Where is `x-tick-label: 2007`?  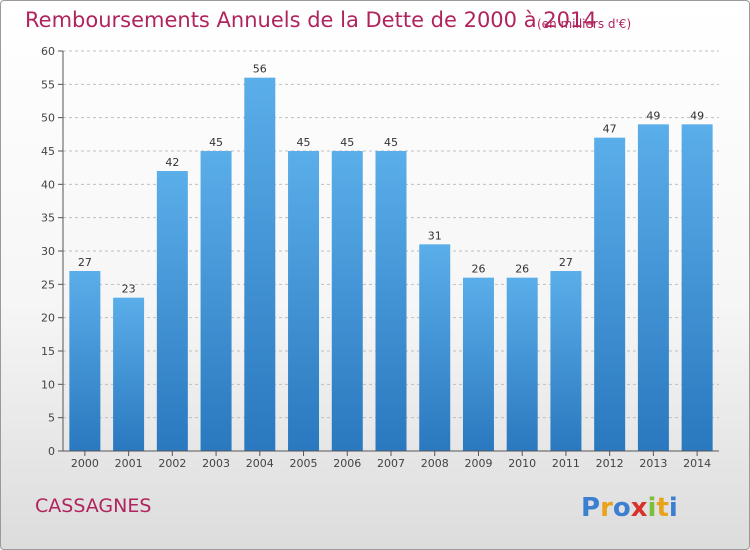 x-tick-label: 2007 is located at coordinates (391, 463).